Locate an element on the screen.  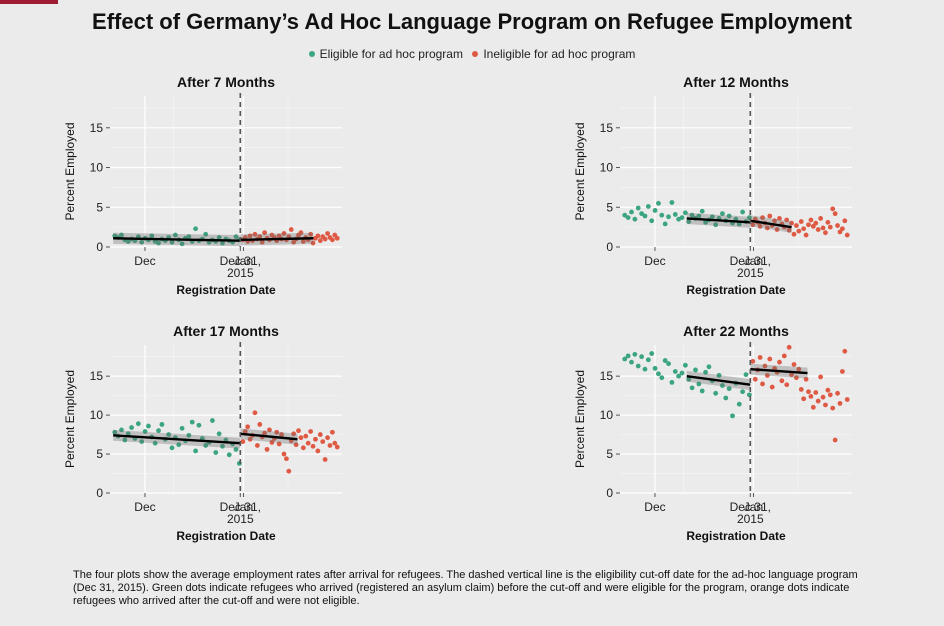
chart-title: After 7 Months is located at coordinates (226, 82).